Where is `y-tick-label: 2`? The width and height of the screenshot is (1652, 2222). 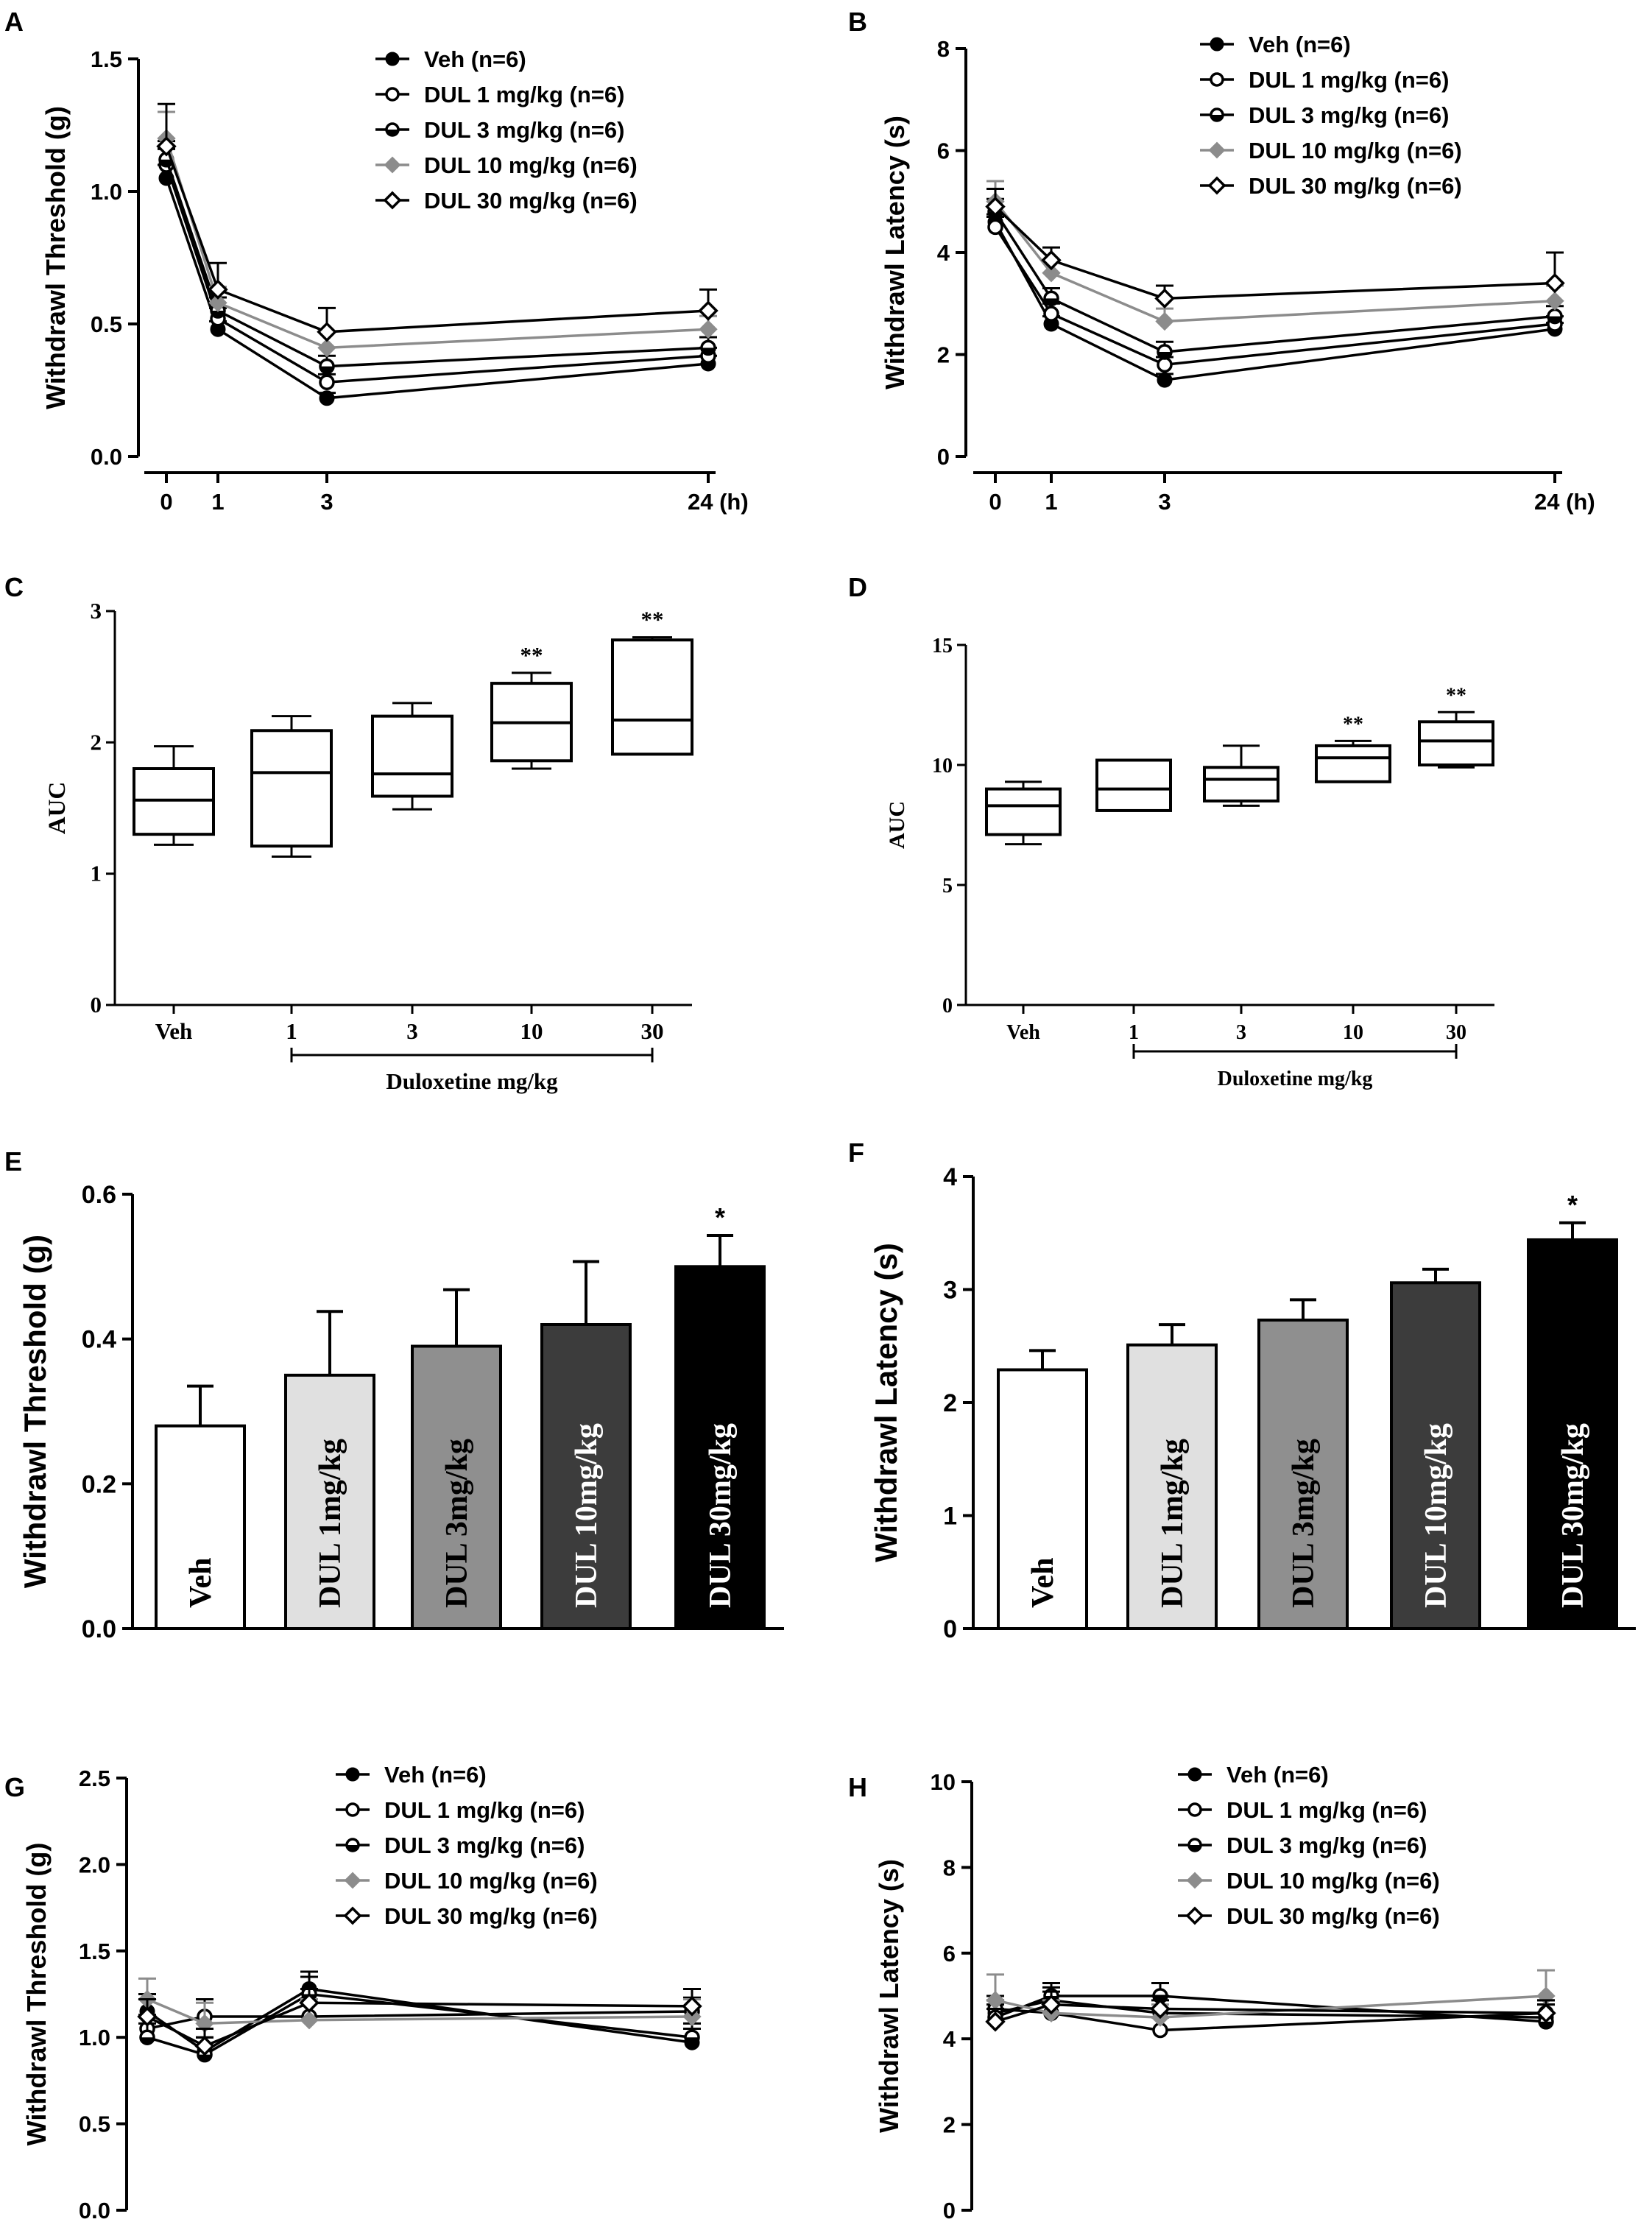 y-tick-label: 2 is located at coordinates (943, 355).